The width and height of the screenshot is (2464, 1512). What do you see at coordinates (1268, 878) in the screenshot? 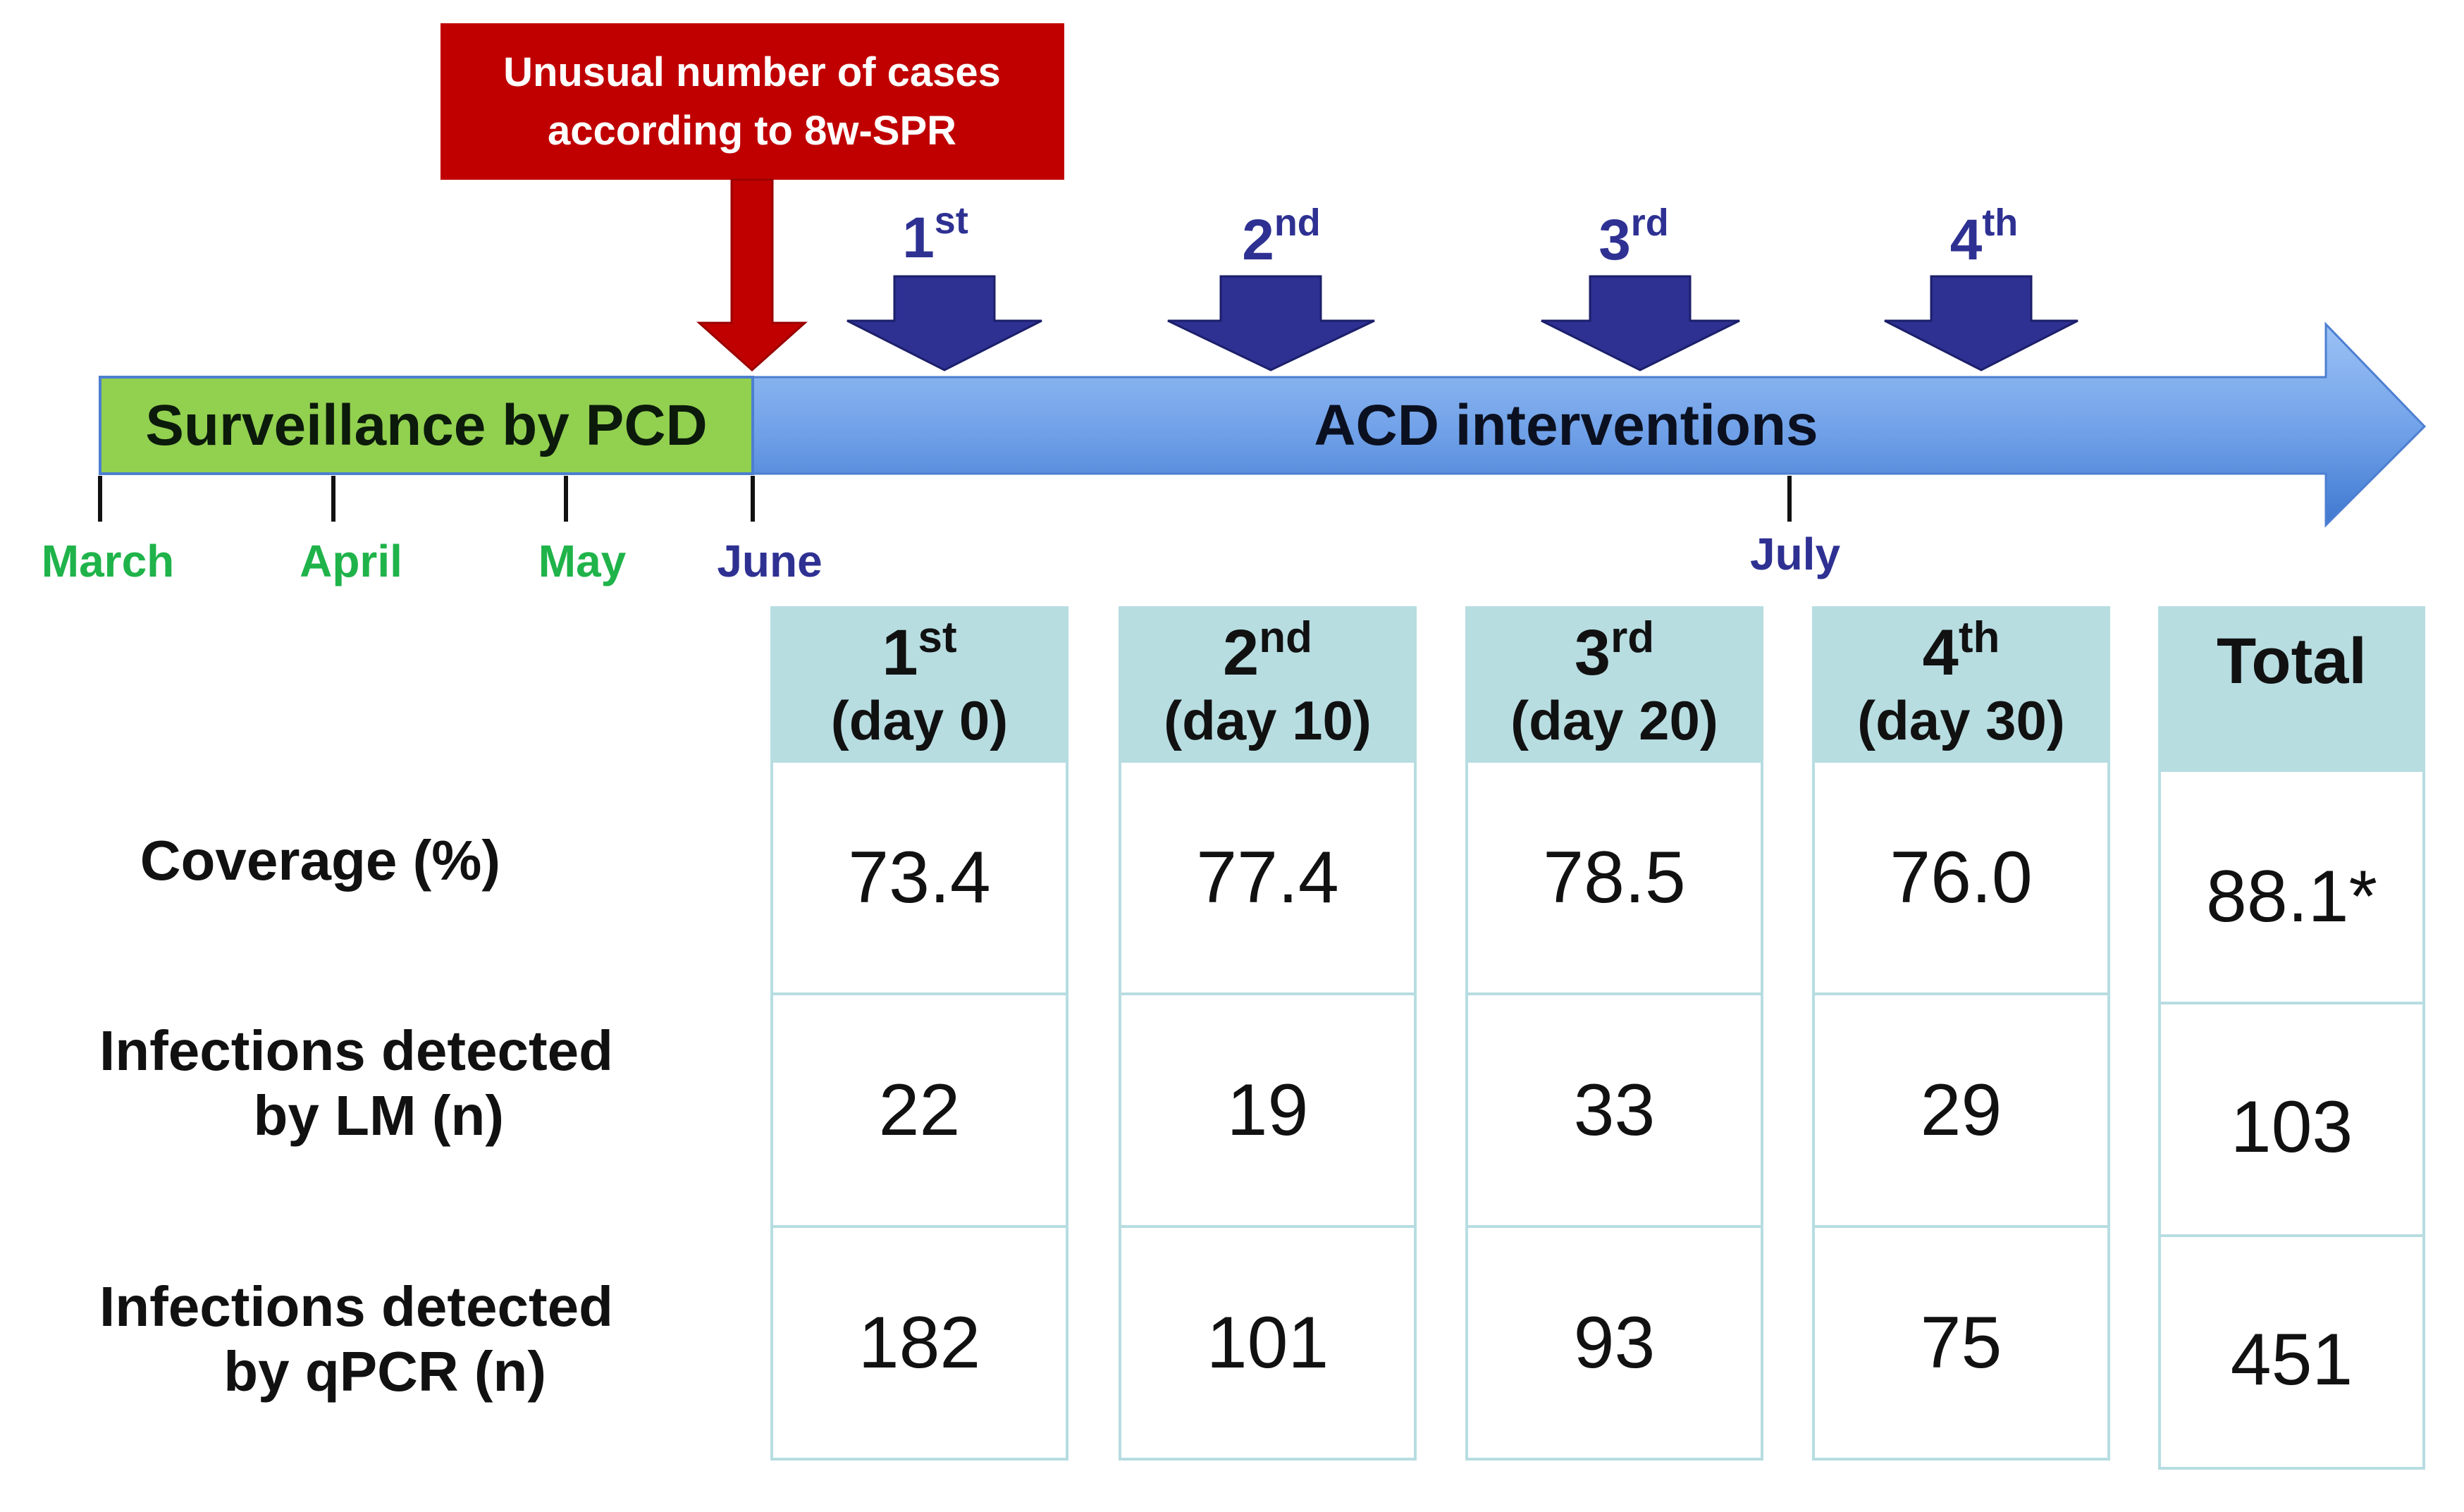
I see `cell-coverage-2: 77.4` at bounding box center [1268, 878].